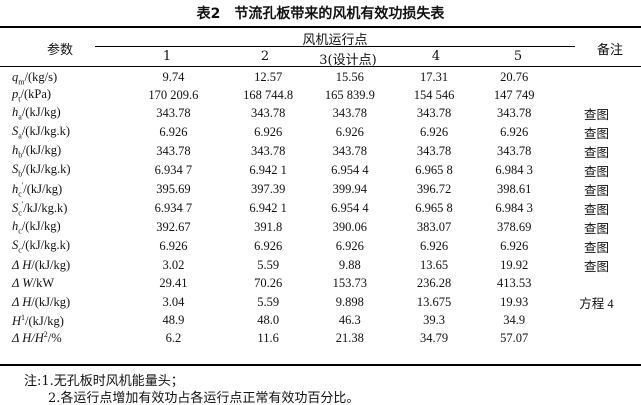 The height and width of the screenshot is (405, 641). I want to click on cell-value: 3.04, so click(173, 301).